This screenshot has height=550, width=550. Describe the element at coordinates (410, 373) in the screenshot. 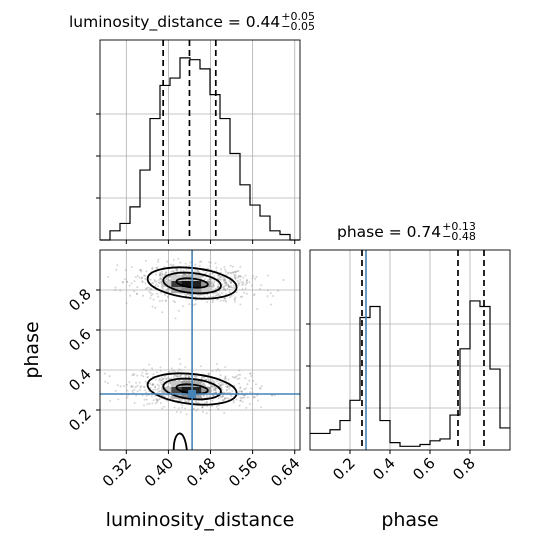

I see `histogram-phase` at that location.